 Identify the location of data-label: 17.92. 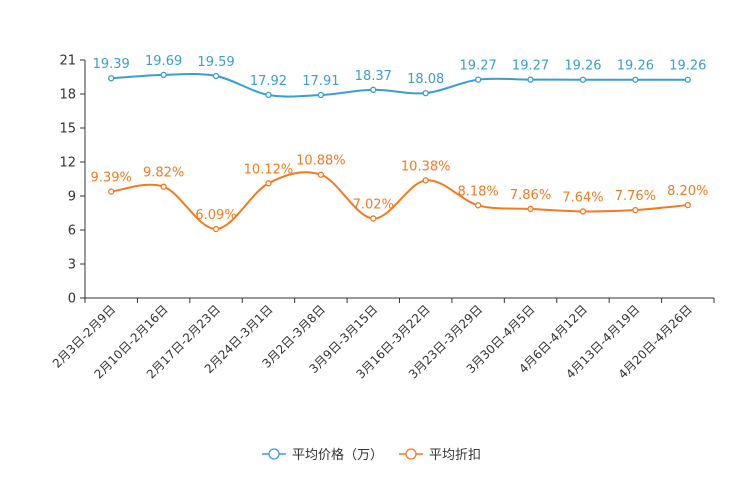
(268, 81).